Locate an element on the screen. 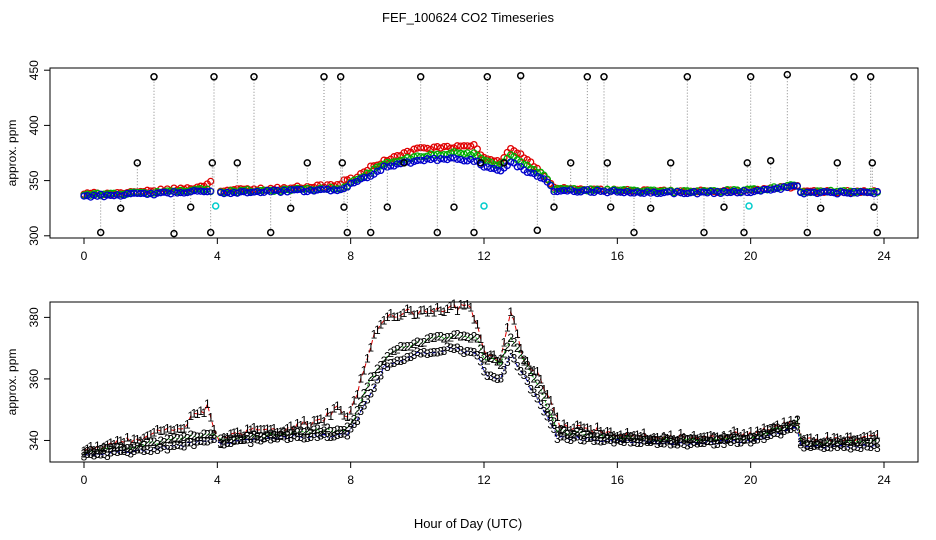 This screenshot has height=540, width=936. top-x-tick-label: 16 is located at coordinates (618, 256).